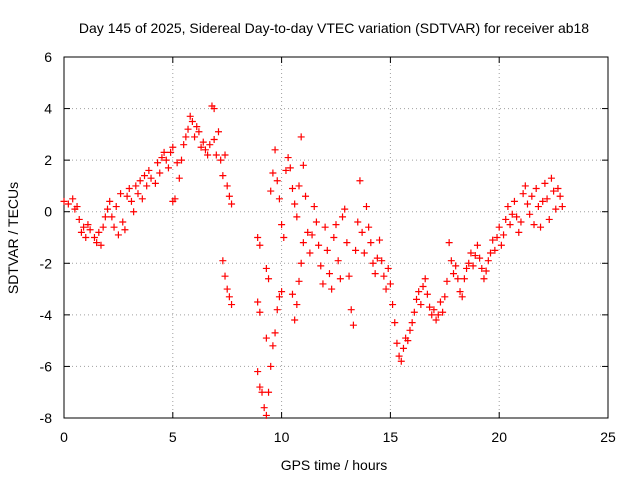 The image size is (640, 480). Describe the element at coordinates (13, 238) in the screenshot. I see `y-axis-label: SDTVAR / TECUs` at that location.